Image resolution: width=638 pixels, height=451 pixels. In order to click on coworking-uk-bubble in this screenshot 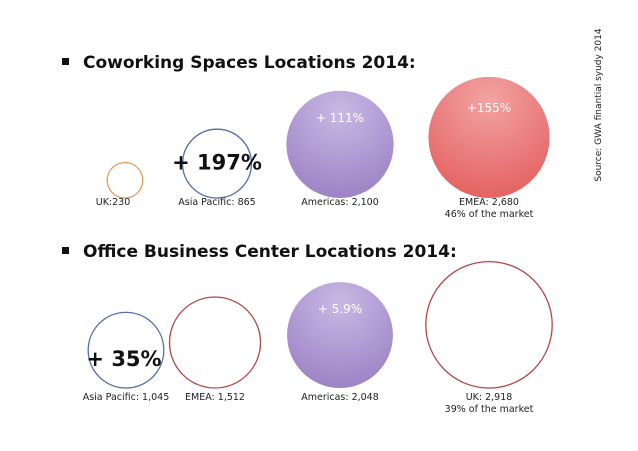, I will do `click(125, 180)`.